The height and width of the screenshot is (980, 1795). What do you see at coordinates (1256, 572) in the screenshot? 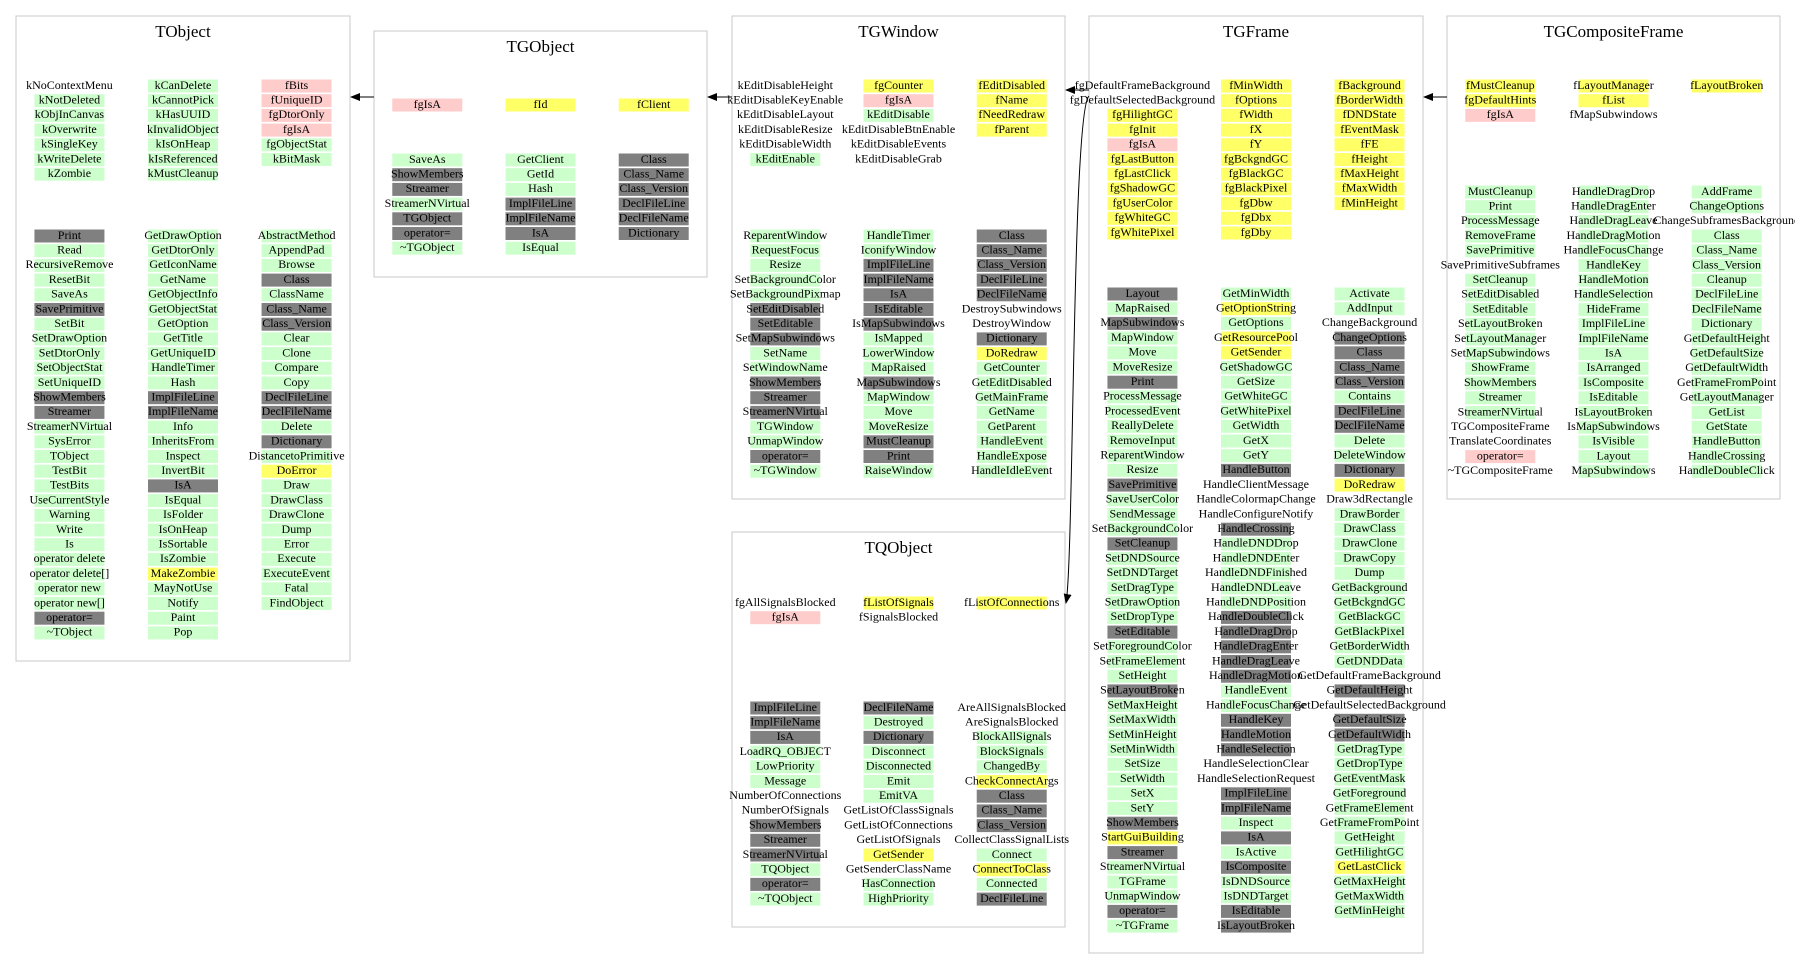
I see `method: HandleDNDFinished` at bounding box center [1256, 572].